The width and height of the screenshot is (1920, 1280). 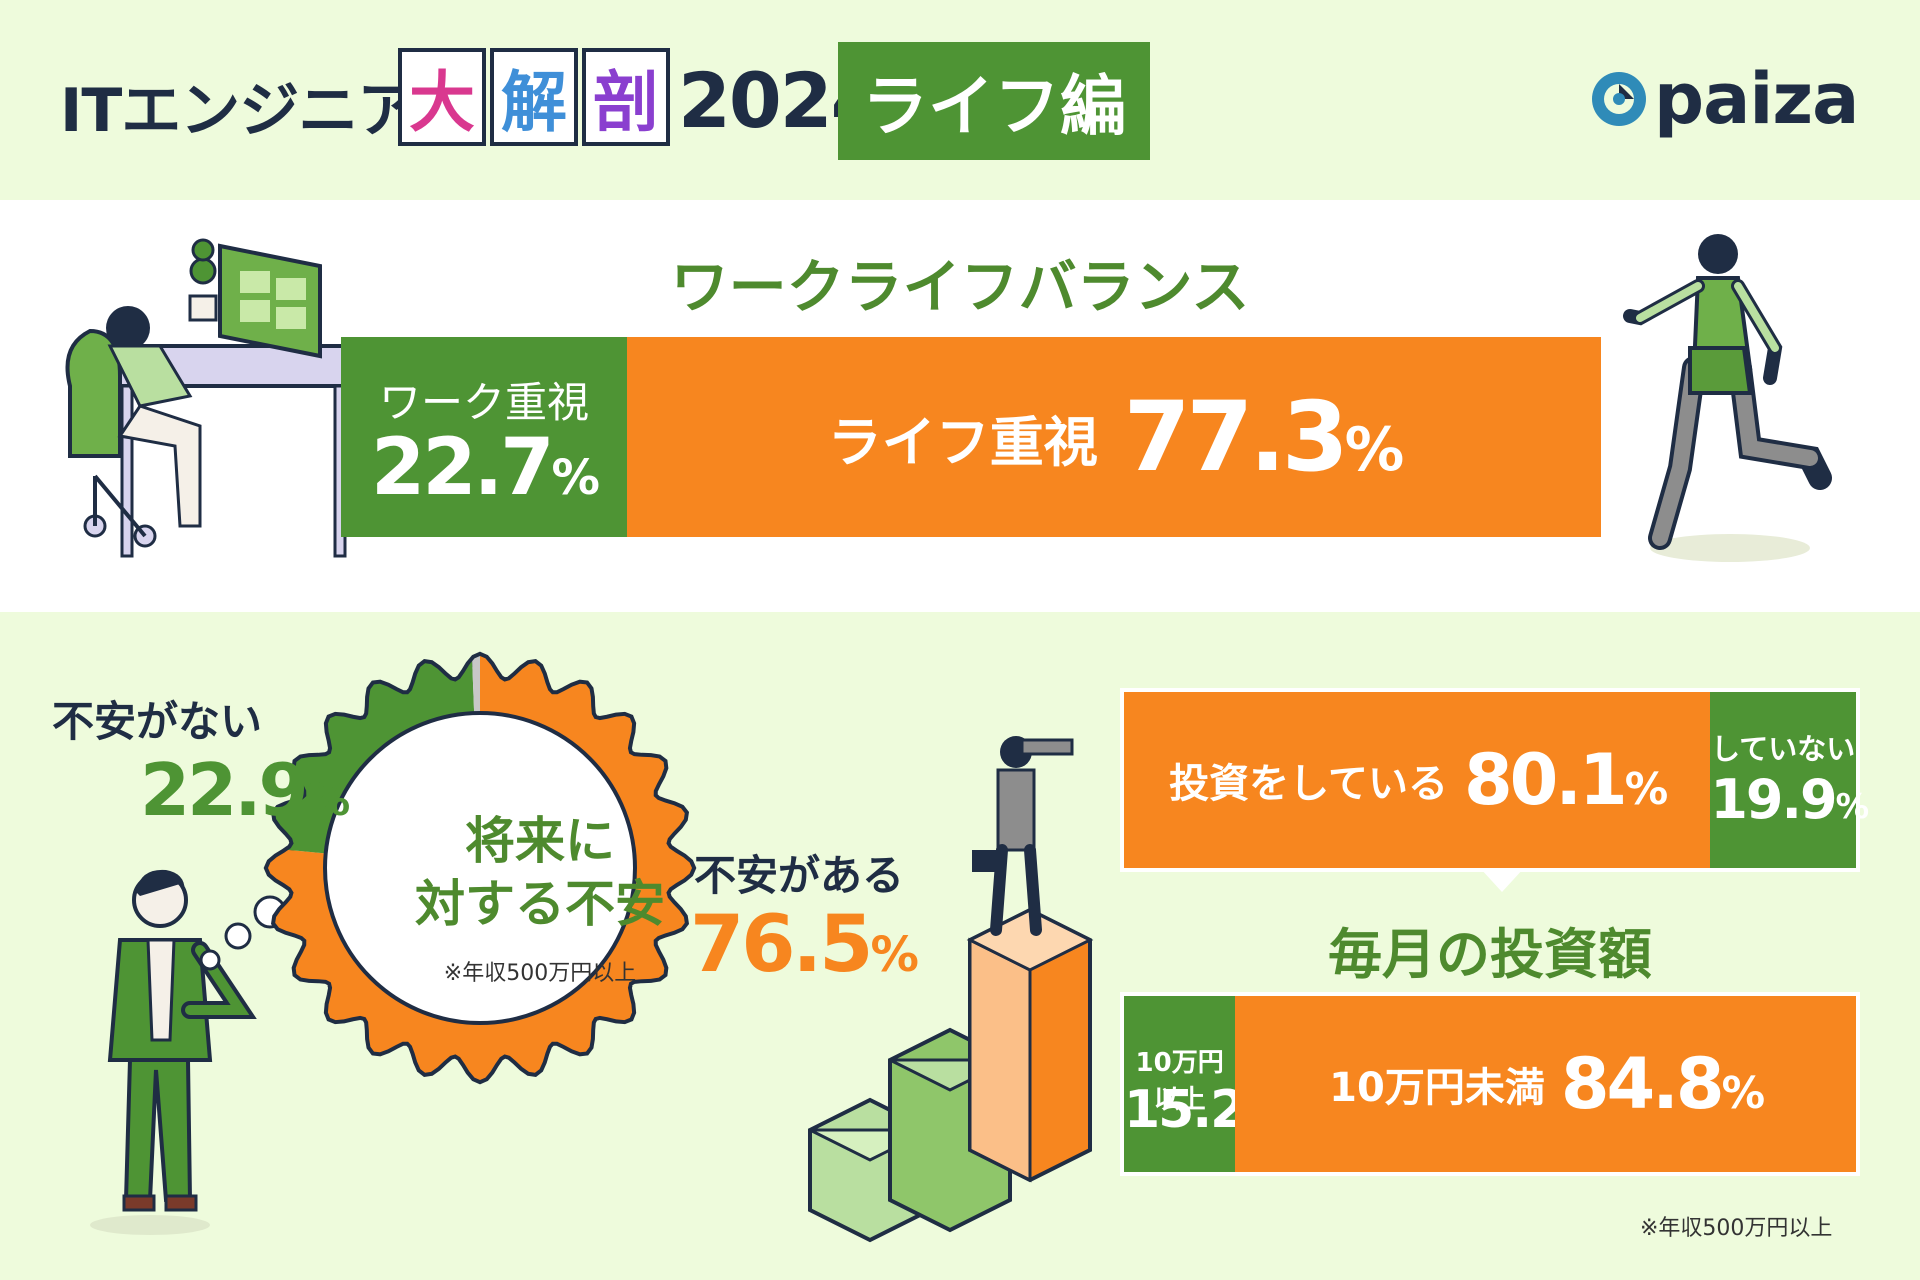 I want to click on monthly-investment-bar: 10万円以上 15.2% 10万円未満 84.8%, so click(x=1490, y=1084).